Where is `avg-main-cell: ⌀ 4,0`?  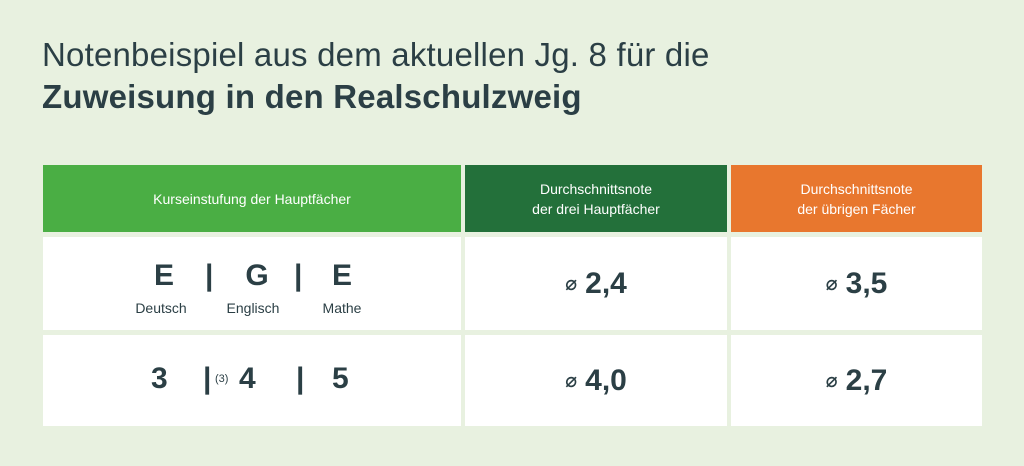
avg-main-cell: ⌀ 4,0 is located at coordinates (596, 380).